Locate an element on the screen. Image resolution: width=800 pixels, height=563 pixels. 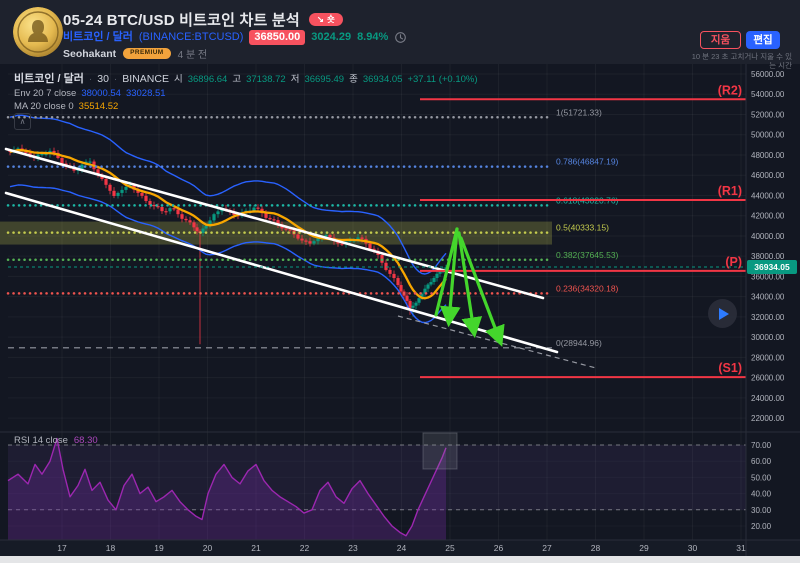
rsi-legend: RSI 14 close 68.30 is located at coordinates (56, 440).